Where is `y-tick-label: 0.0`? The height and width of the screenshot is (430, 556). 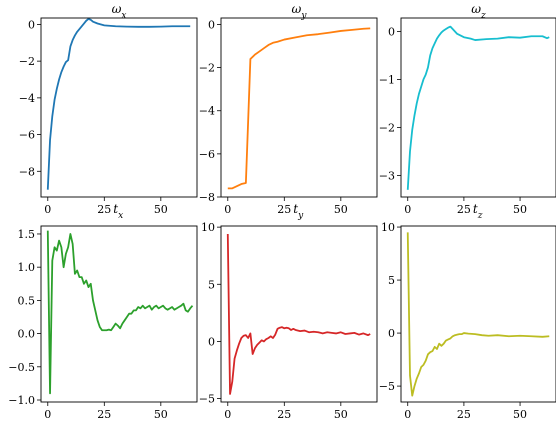
y-tick-label: 0.0 is located at coordinates (27, 334).